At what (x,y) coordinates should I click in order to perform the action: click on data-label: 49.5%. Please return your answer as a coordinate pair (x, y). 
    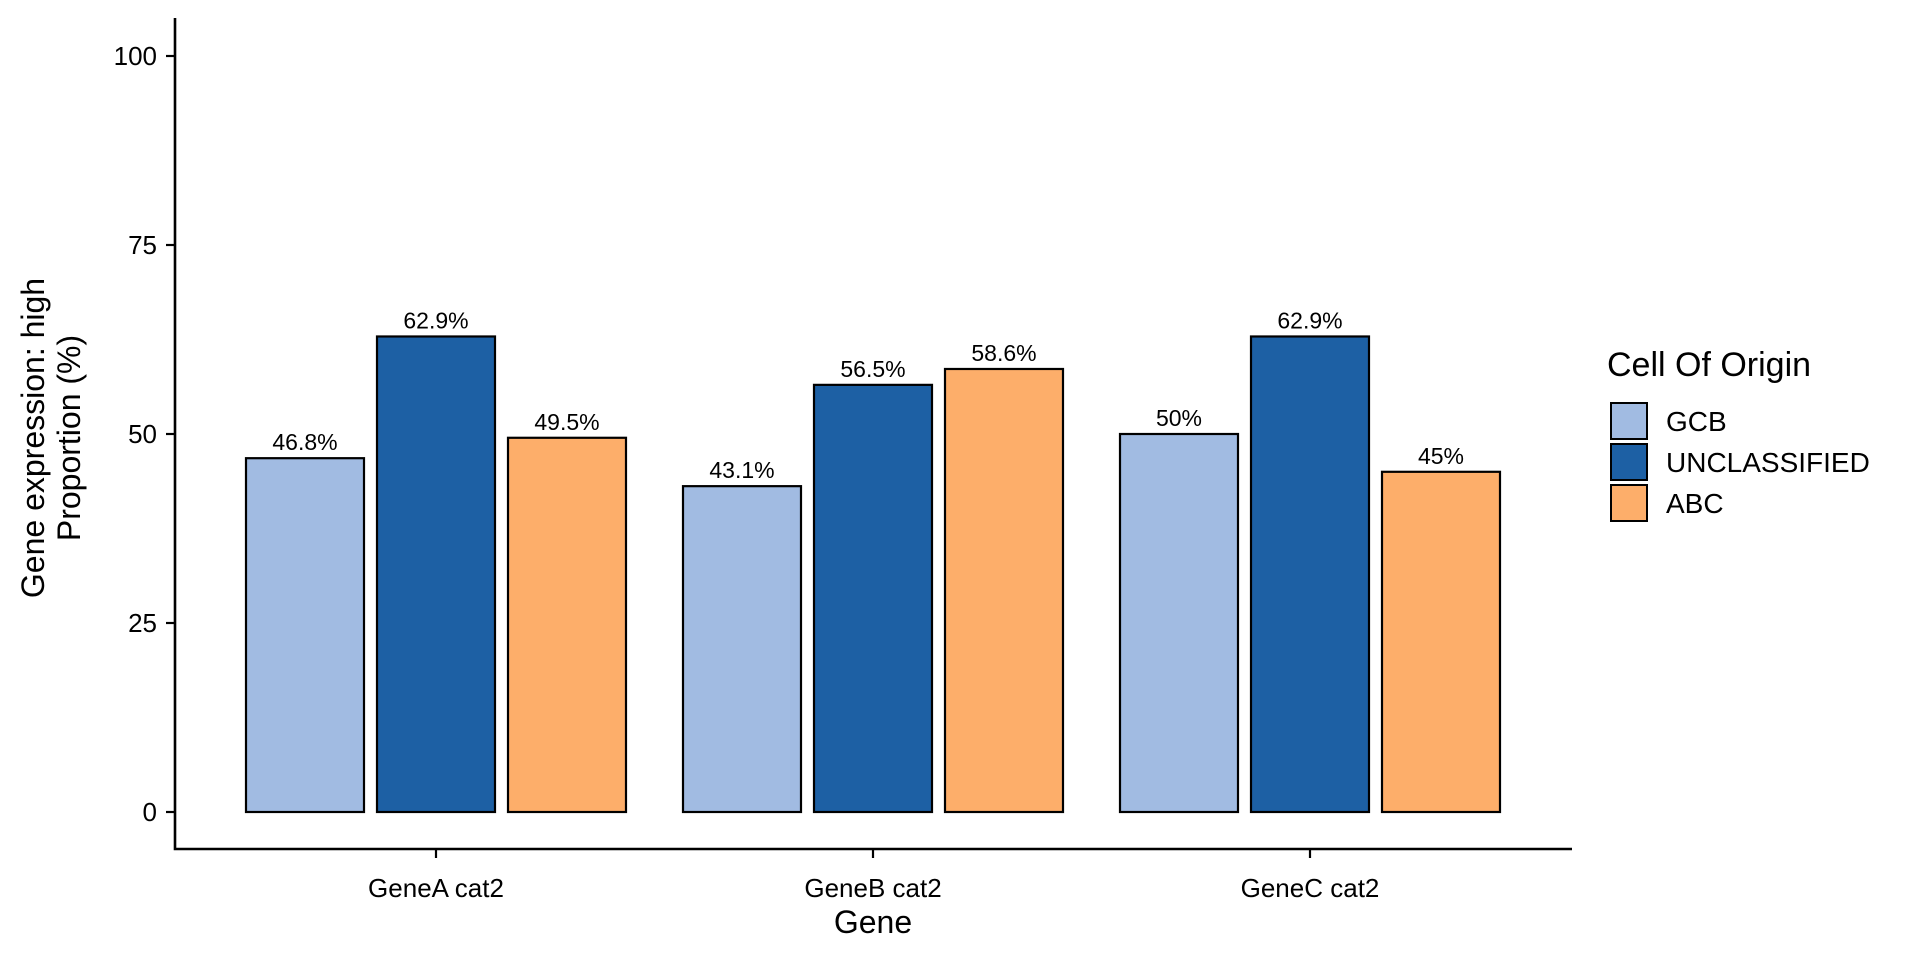
    Looking at the image, I should click on (566, 422).